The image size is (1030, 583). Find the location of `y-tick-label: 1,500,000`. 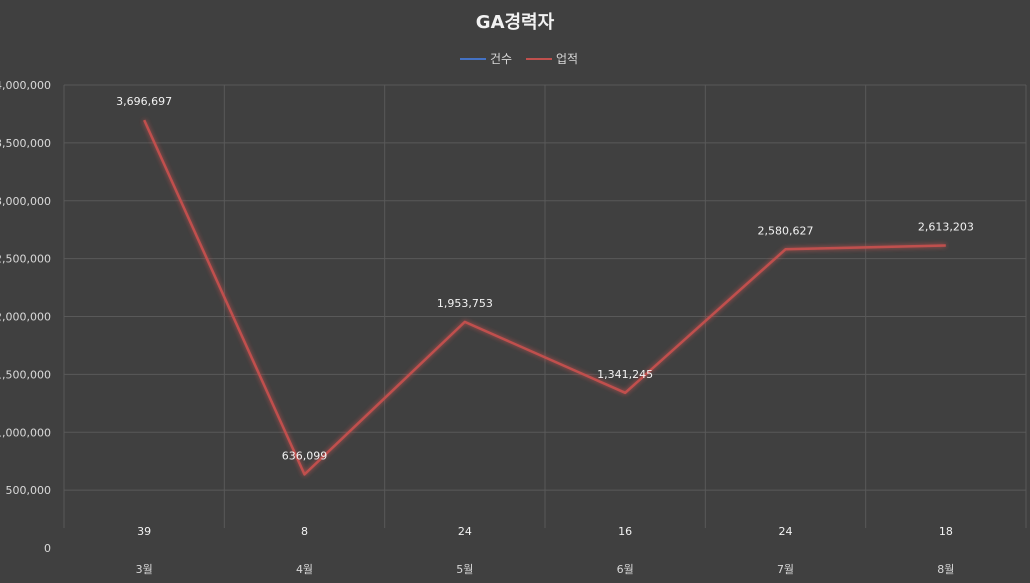

y-tick-label: 1,500,000 is located at coordinates (25, 374).